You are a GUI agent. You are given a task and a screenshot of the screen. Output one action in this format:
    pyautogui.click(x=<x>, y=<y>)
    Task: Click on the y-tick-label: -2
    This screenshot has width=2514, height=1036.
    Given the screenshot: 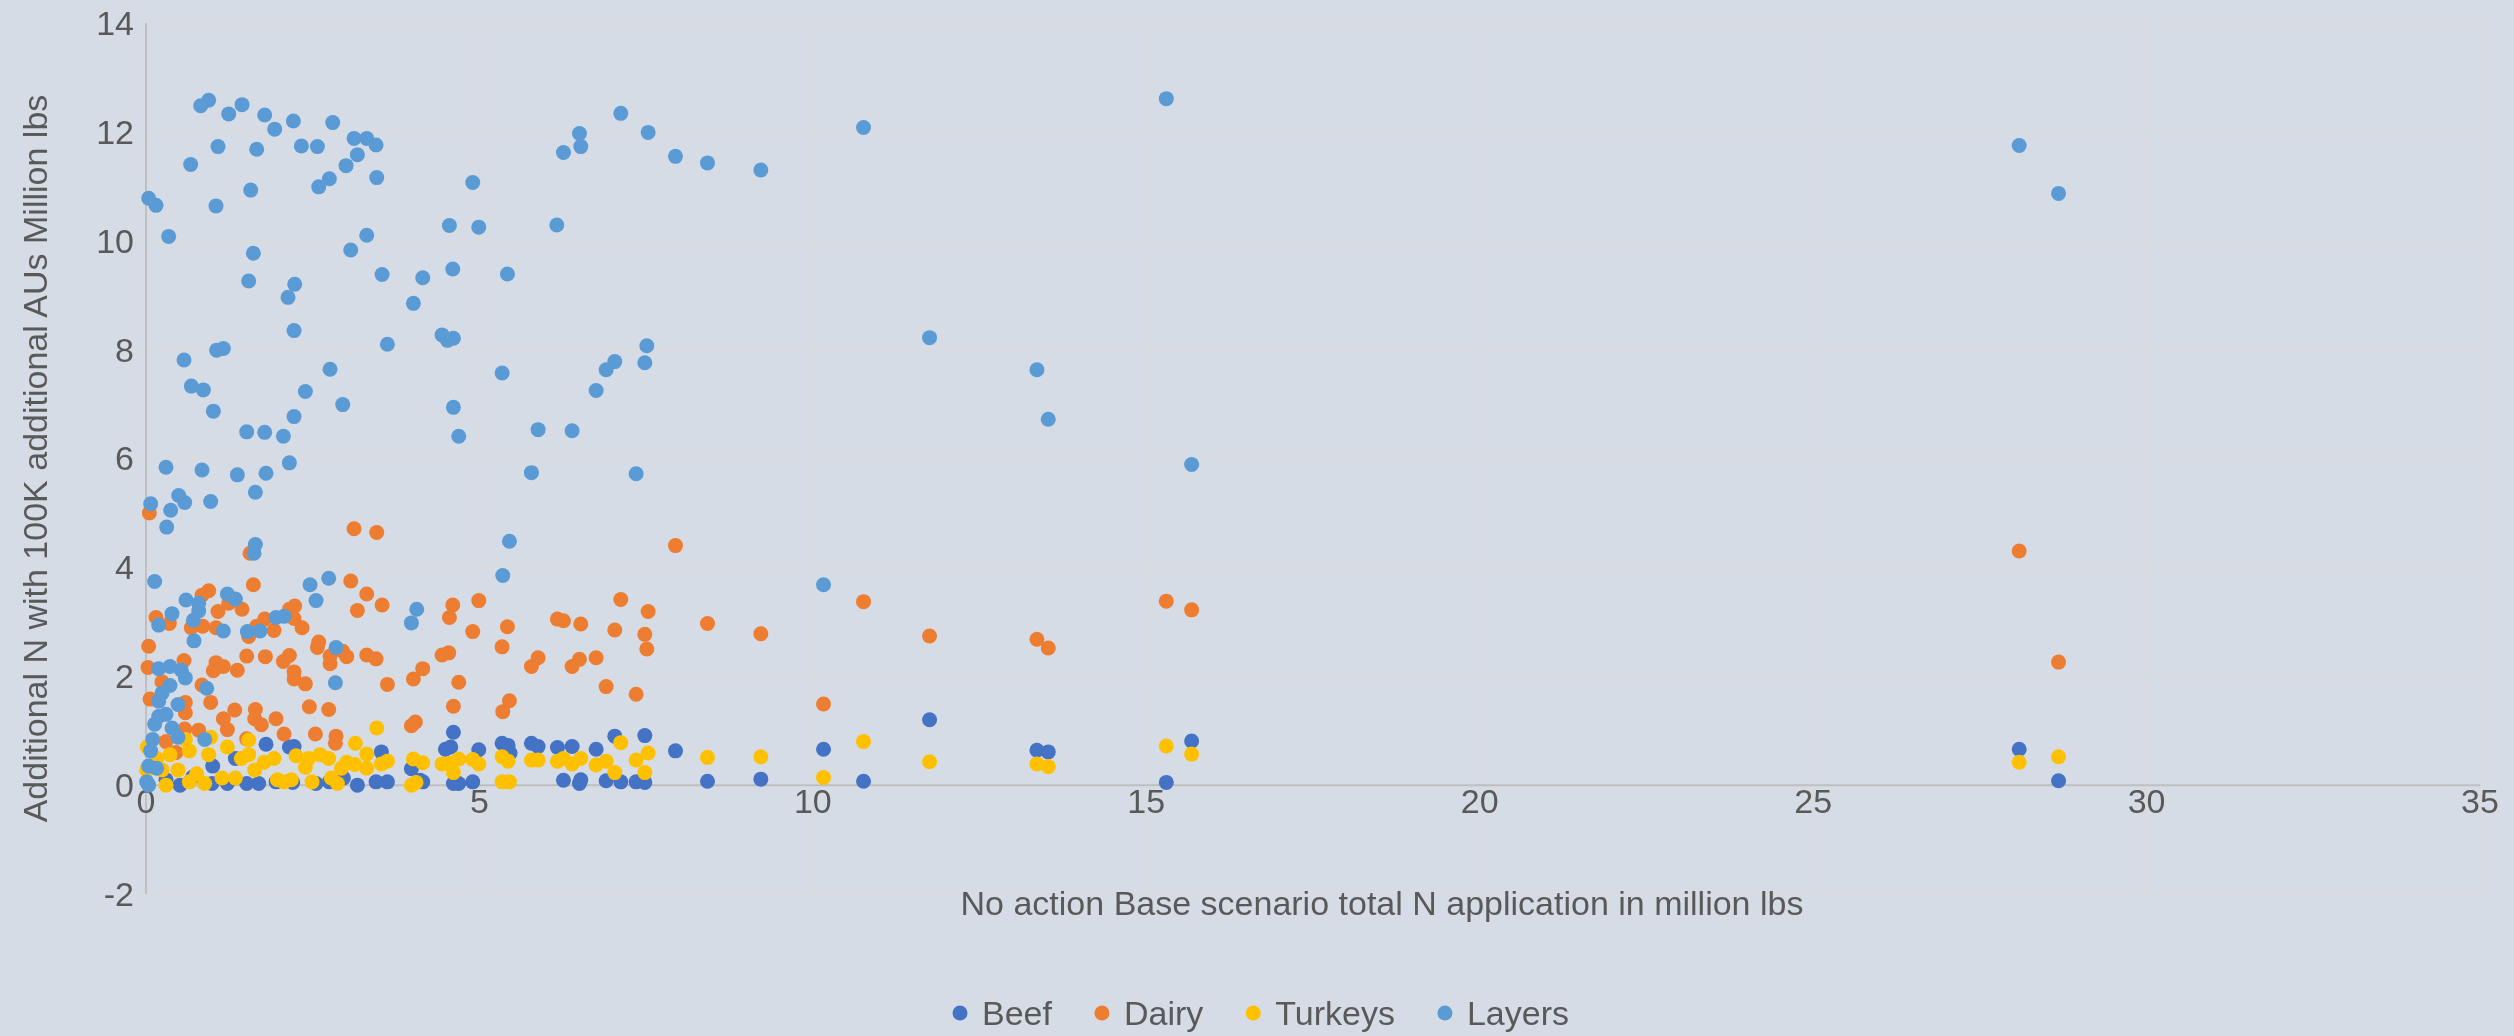 What is the action you would take?
    pyautogui.click(x=118, y=893)
    